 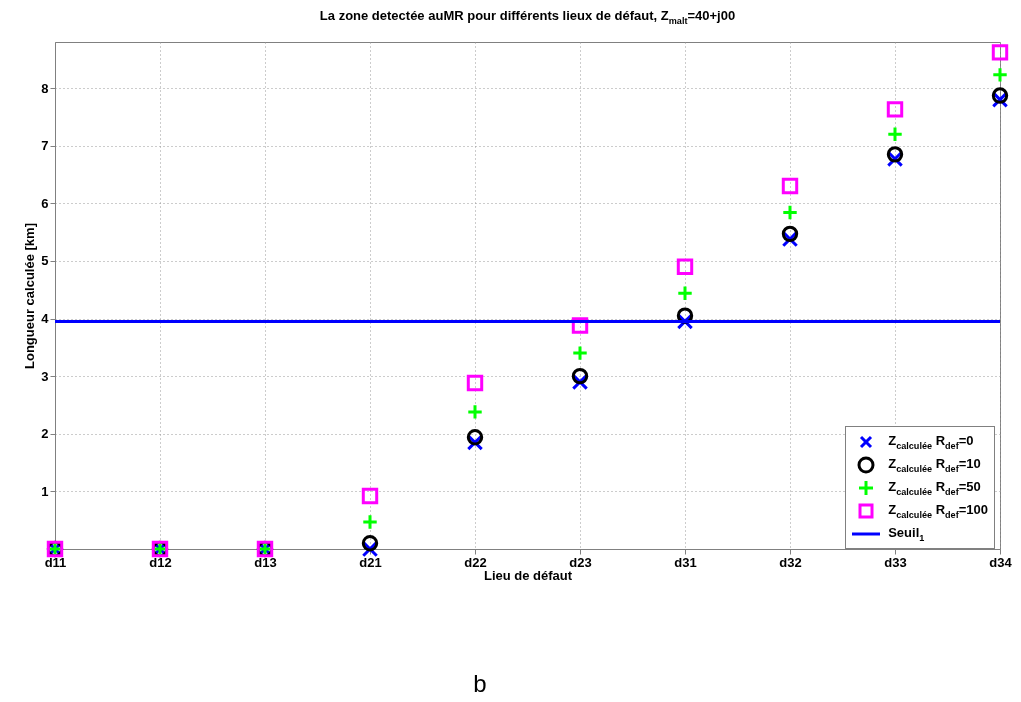 I want to click on legend-label: Z$_{calculée}$ R$_{def}$=0, so click(x=931, y=441).